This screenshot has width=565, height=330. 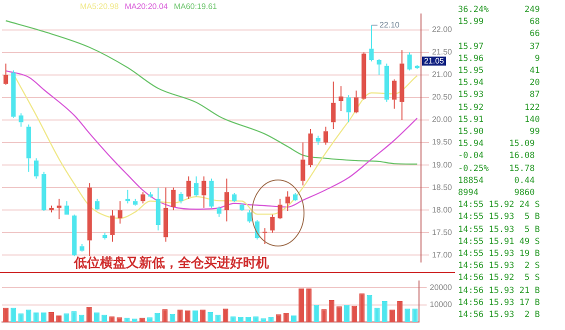 I want to click on text: 15.99 68, so click(x=499, y=22).